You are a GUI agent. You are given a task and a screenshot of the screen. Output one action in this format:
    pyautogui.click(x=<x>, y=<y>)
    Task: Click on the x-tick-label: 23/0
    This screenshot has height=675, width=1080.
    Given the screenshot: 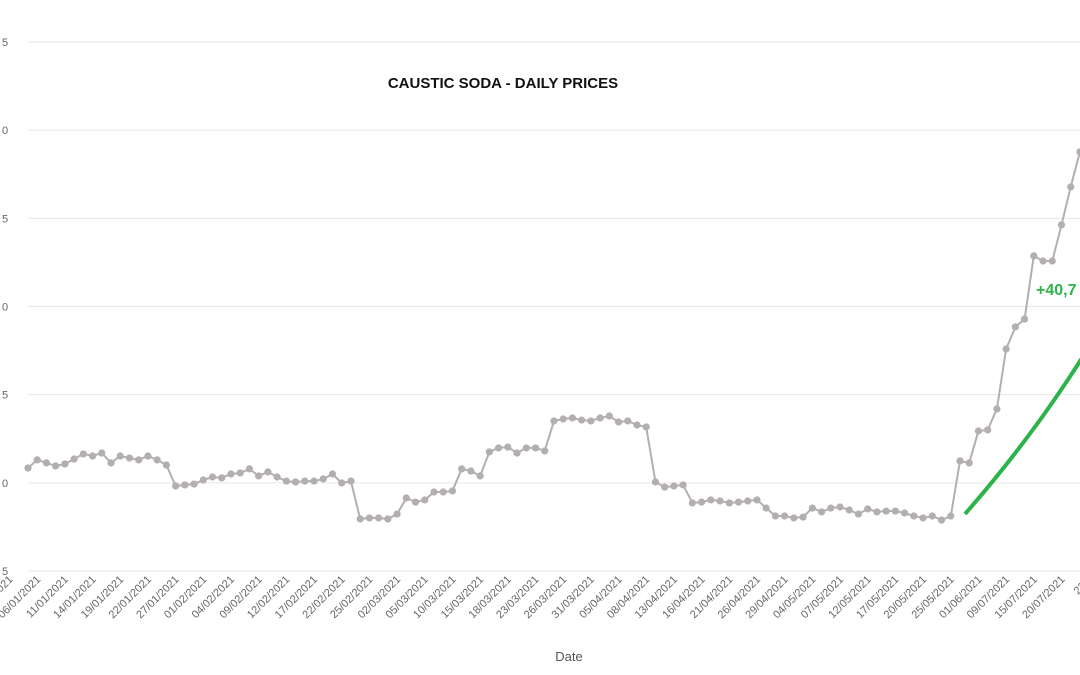 What is the action you would take?
    pyautogui.click(x=1076, y=586)
    